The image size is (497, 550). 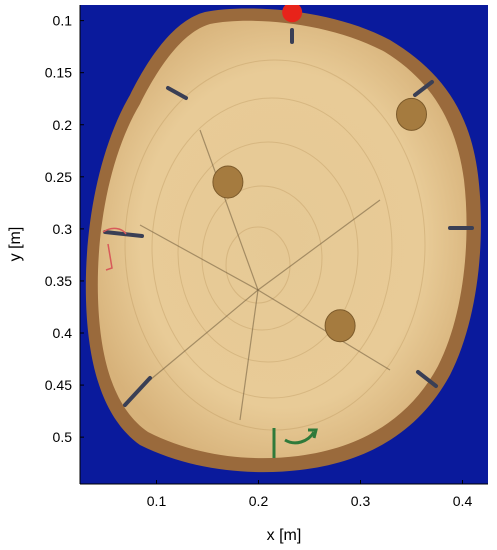 I want to click on y-tick-label: 0.45, so click(x=58, y=385).